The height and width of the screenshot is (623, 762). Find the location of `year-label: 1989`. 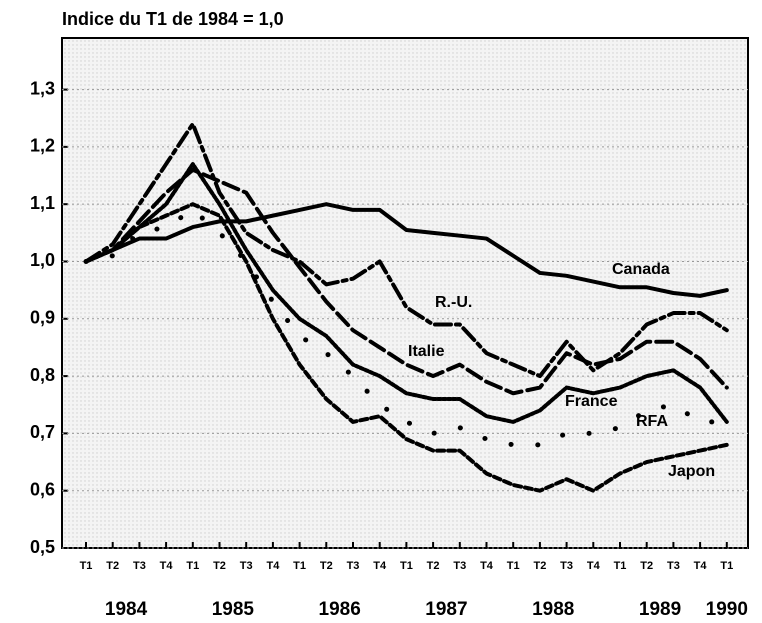

year-label: 1989 is located at coordinates (660, 609).